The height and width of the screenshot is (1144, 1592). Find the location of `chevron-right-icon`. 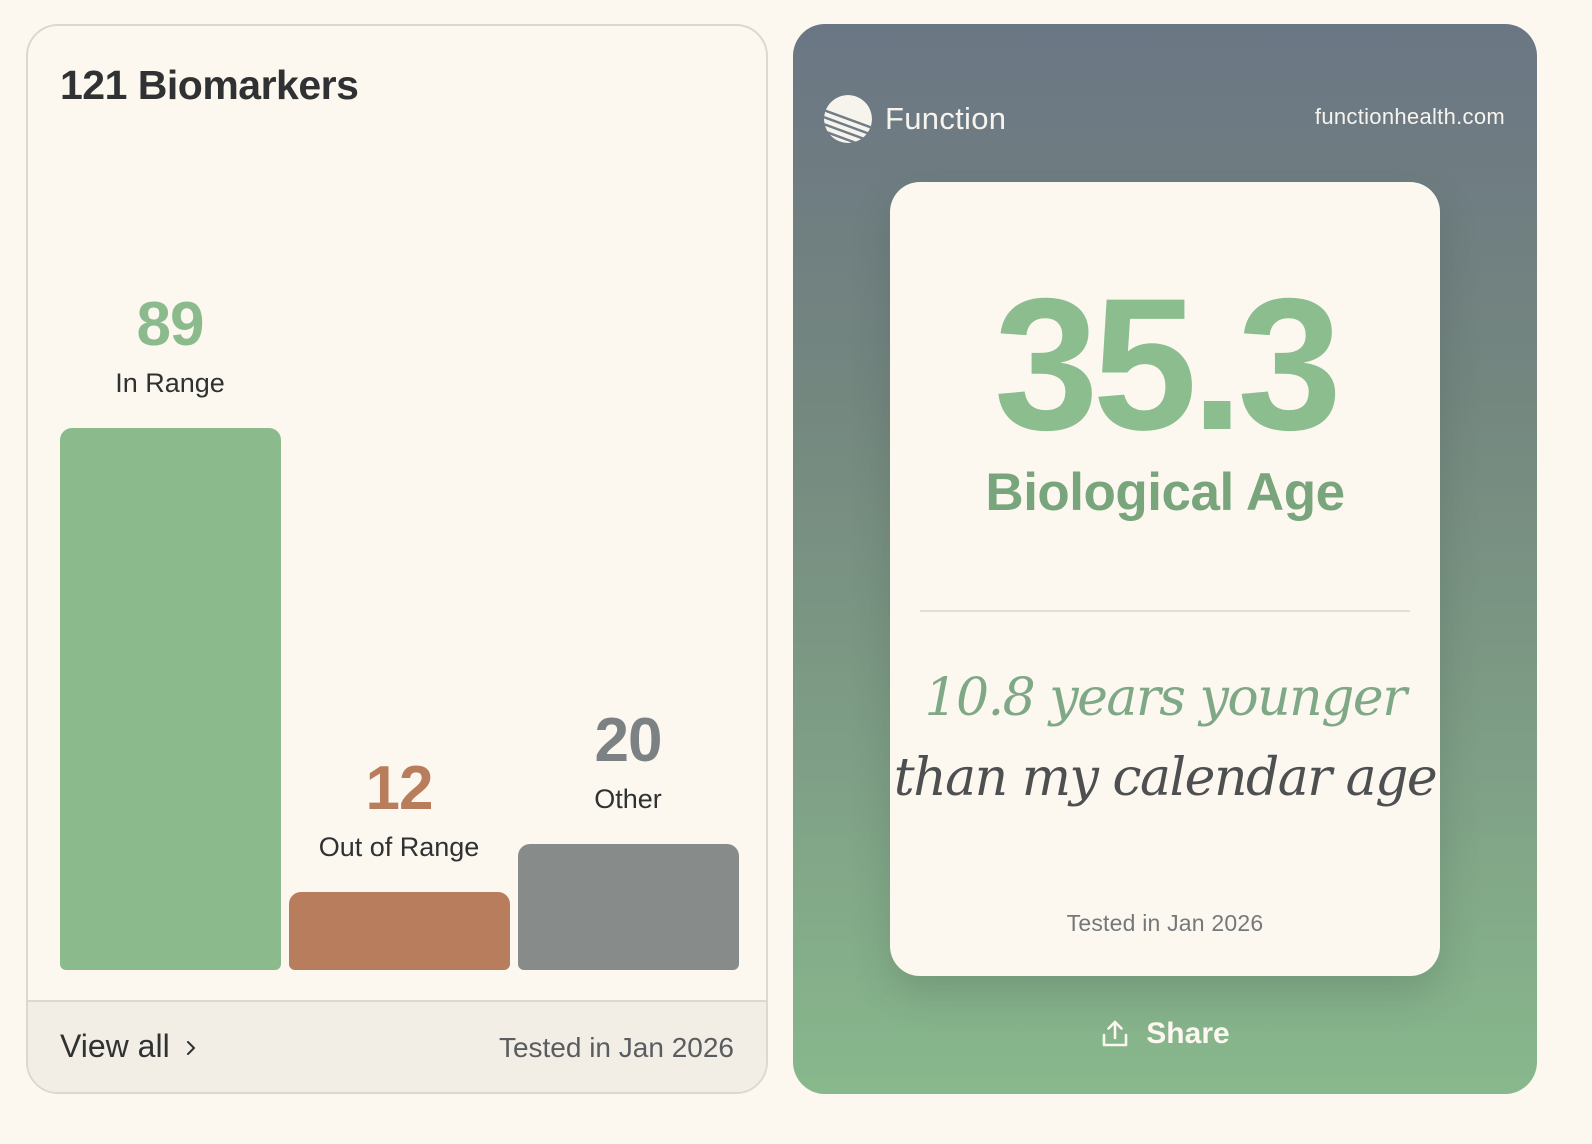

chevron-right-icon is located at coordinates (190, 1047).